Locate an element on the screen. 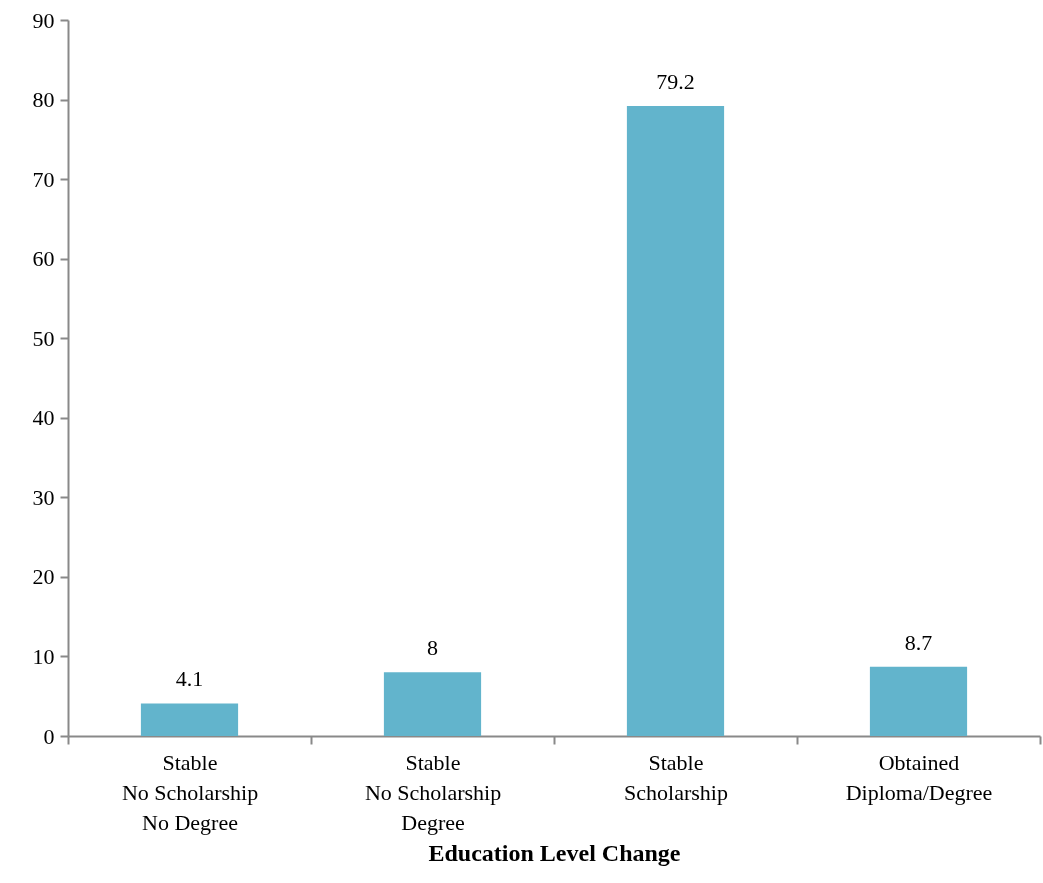  y-tick-label: 40 is located at coordinates (43, 418).